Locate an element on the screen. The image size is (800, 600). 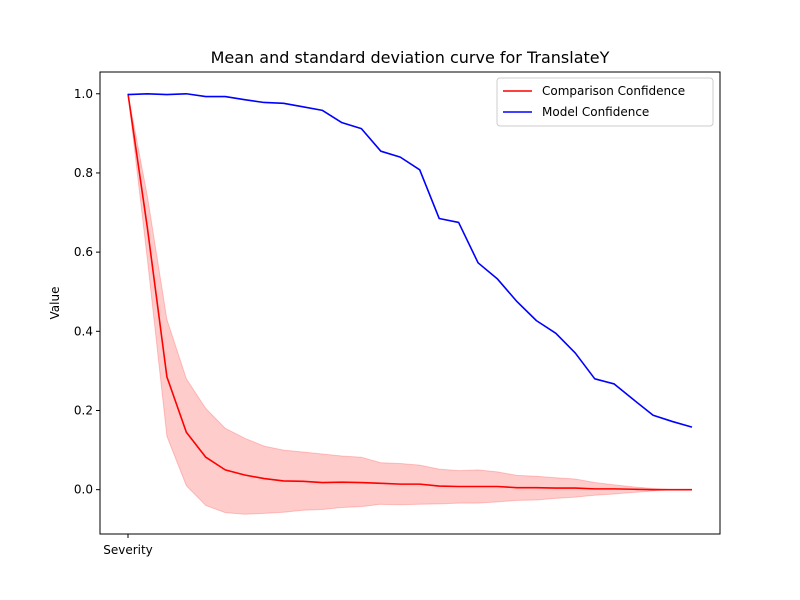
y-tick-label: 0.0 is located at coordinates (83, 490).